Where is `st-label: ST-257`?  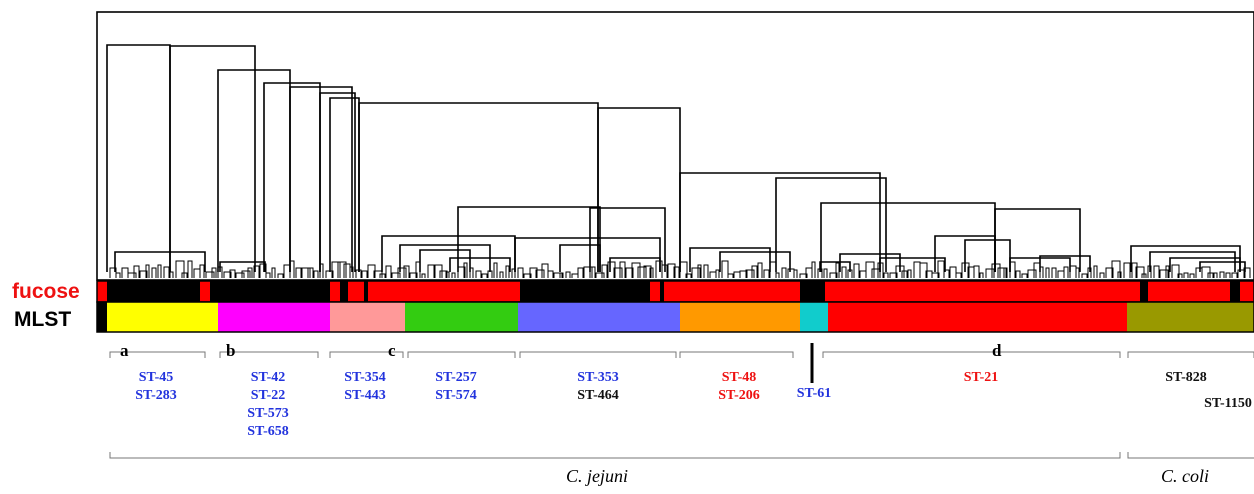 st-label: ST-257 is located at coordinates (456, 377).